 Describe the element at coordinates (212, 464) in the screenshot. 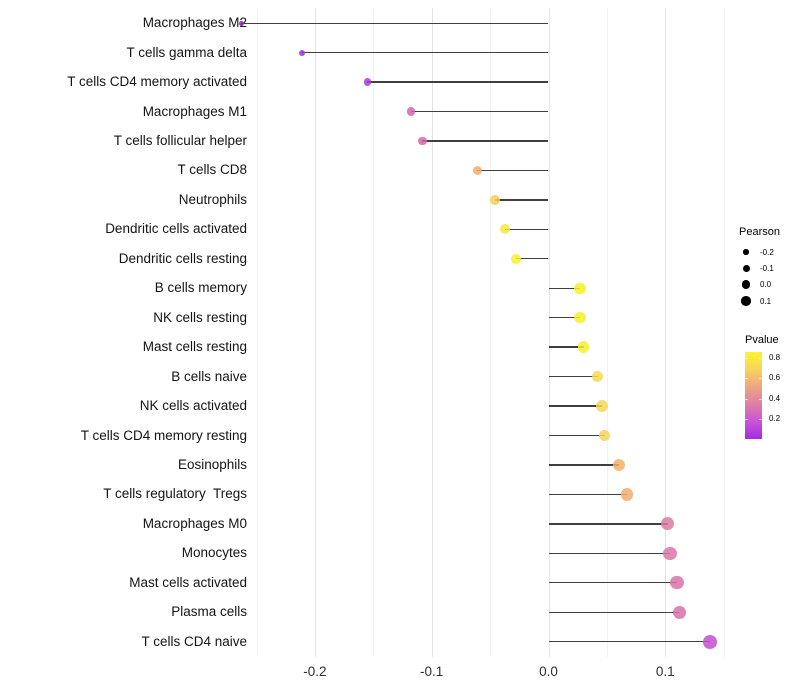

I see `row-label: Eosinophils` at that location.